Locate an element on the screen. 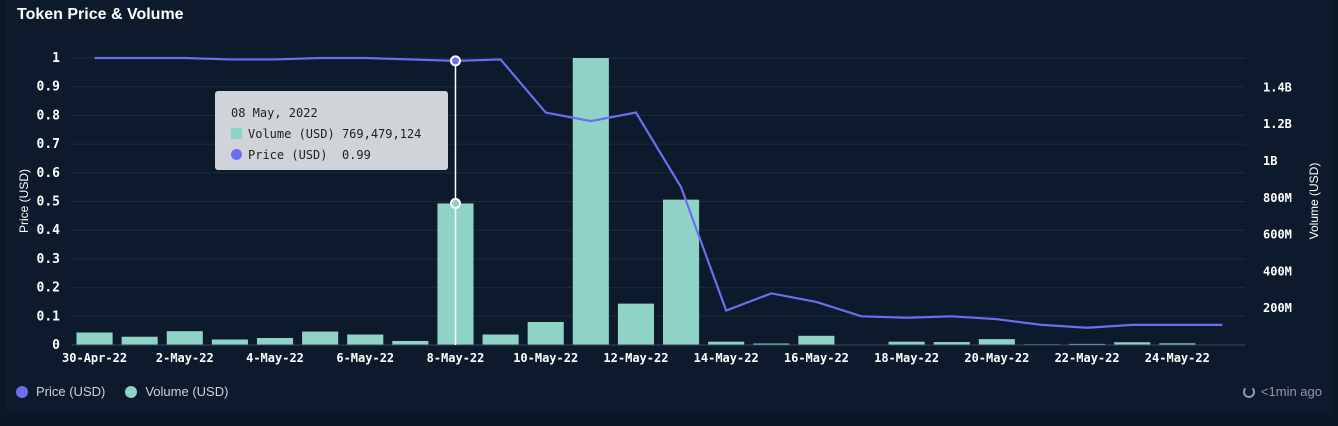  y-left-tick-label: 1 is located at coordinates (56, 58).